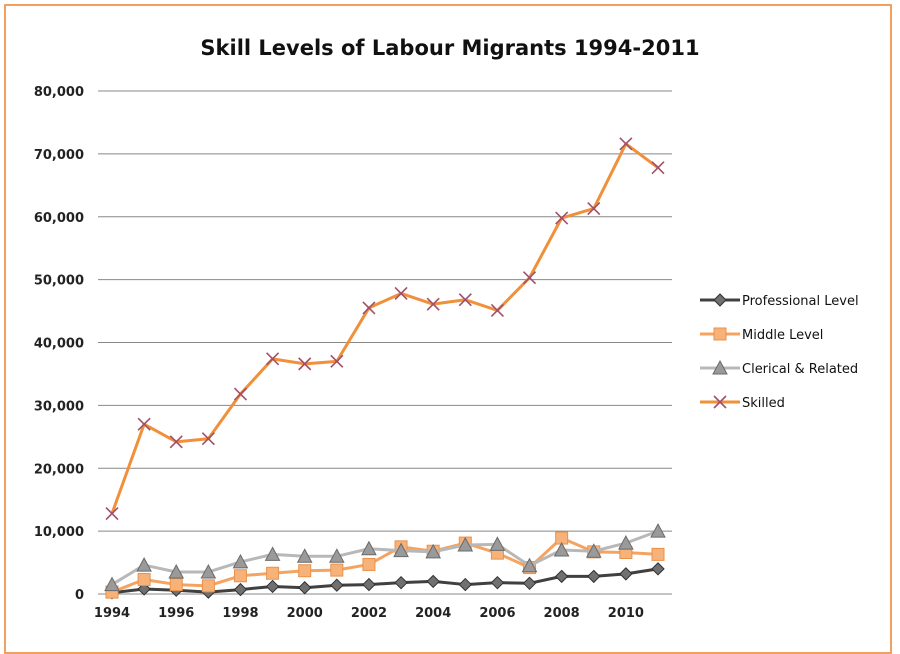 Image resolution: width=900 pixels, height=654 pixels. Describe the element at coordinates (433, 613) in the screenshot. I see `x-tick-label: 2004` at that location.